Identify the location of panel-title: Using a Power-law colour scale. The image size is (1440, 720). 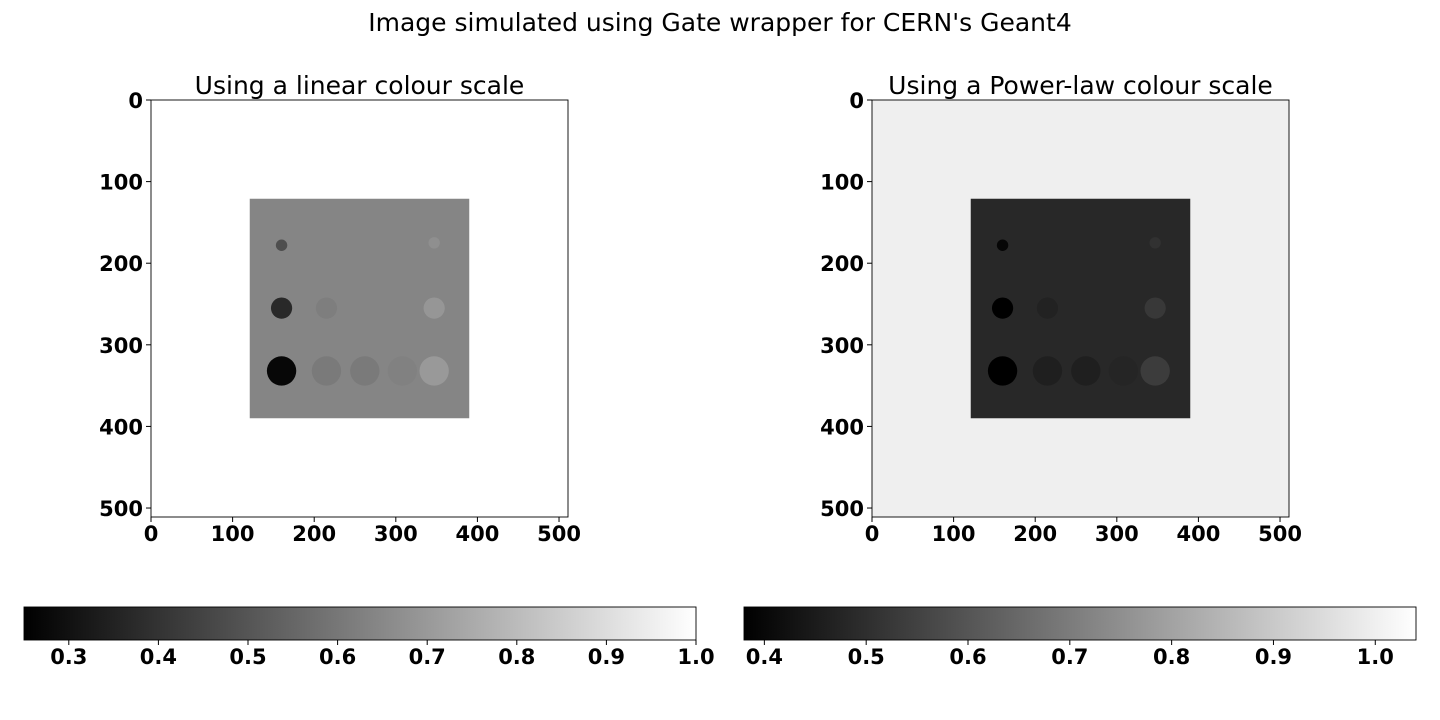
(1080, 85).